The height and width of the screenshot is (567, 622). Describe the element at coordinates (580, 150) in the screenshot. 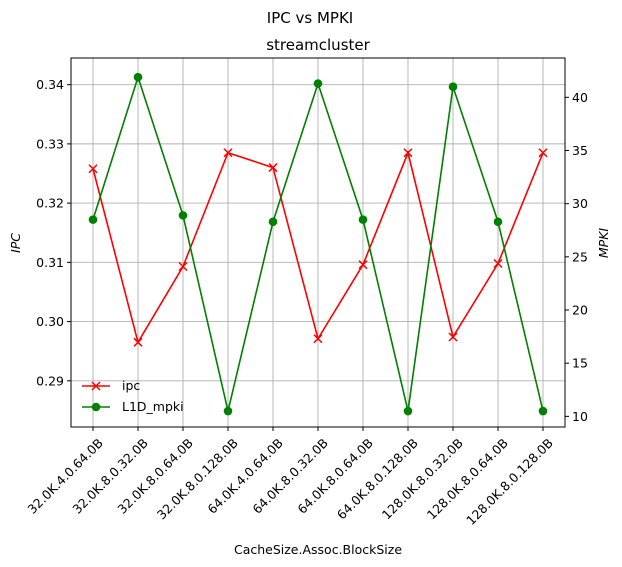

I see `y-tick-label-right: 35` at that location.